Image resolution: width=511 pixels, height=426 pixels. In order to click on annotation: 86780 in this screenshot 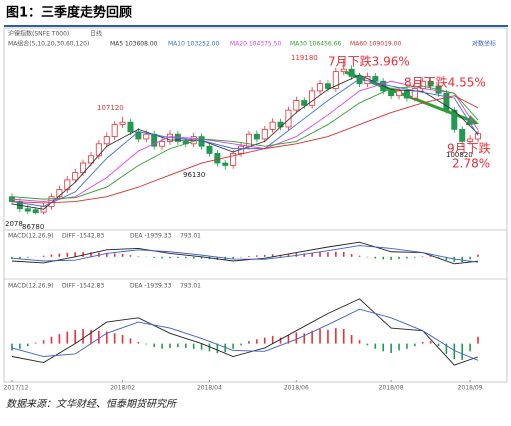, I will do `click(33, 227)`.